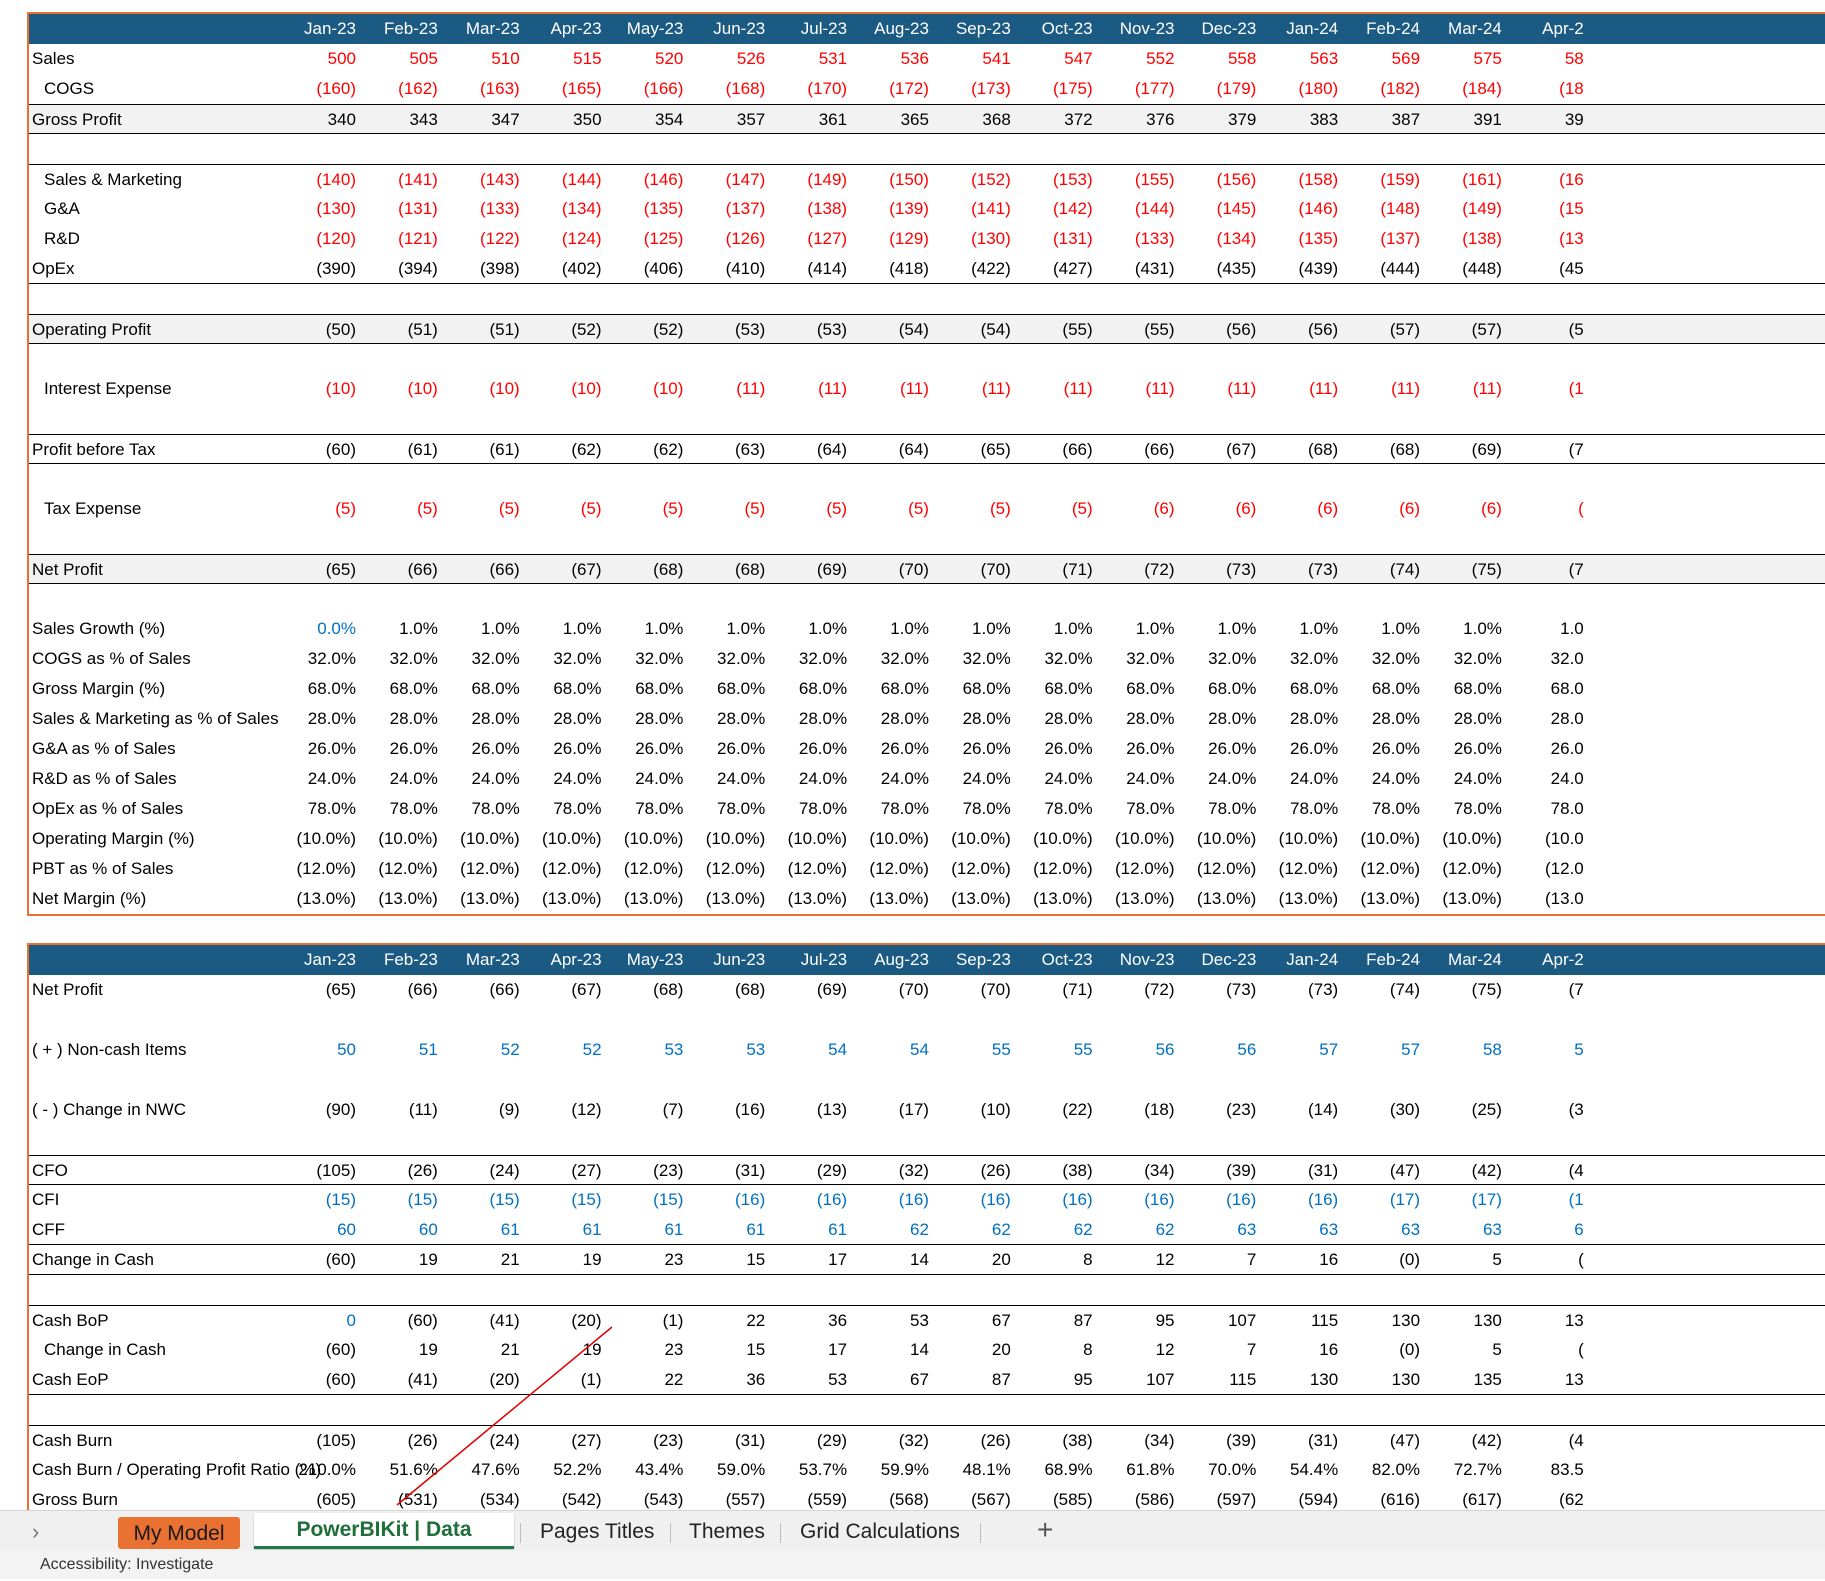  I want to click on value-cell: (23), so click(1241, 1109).